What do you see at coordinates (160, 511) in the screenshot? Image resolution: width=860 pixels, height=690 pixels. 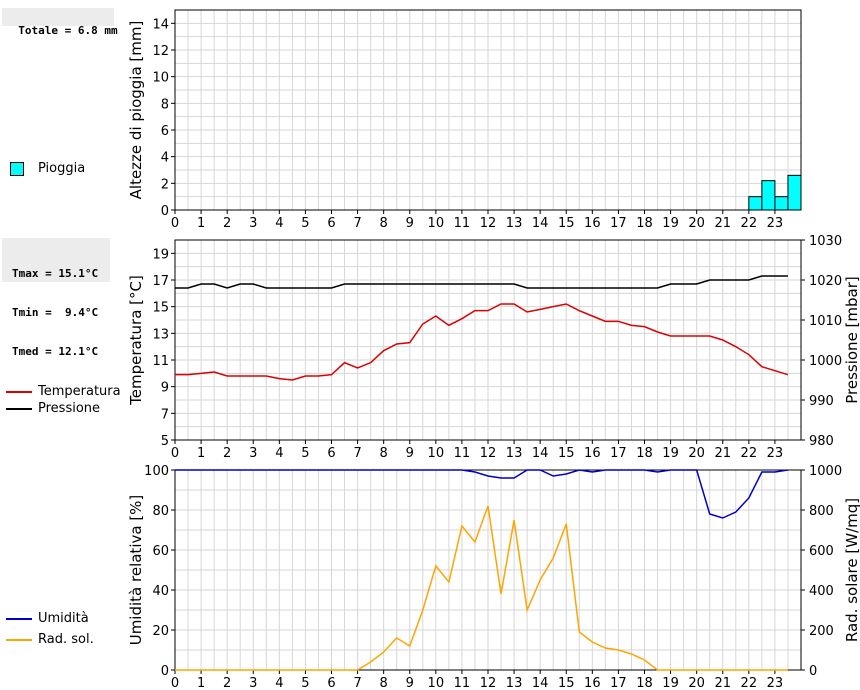 I see `y-tick-label: 80` at bounding box center [160, 511].